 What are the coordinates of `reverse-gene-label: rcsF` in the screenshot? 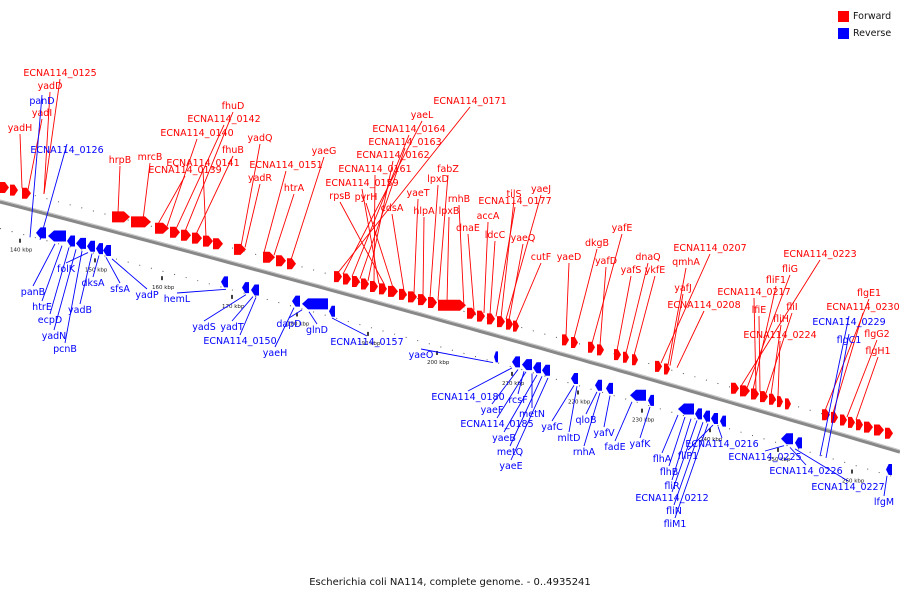 It's located at (517, 400).